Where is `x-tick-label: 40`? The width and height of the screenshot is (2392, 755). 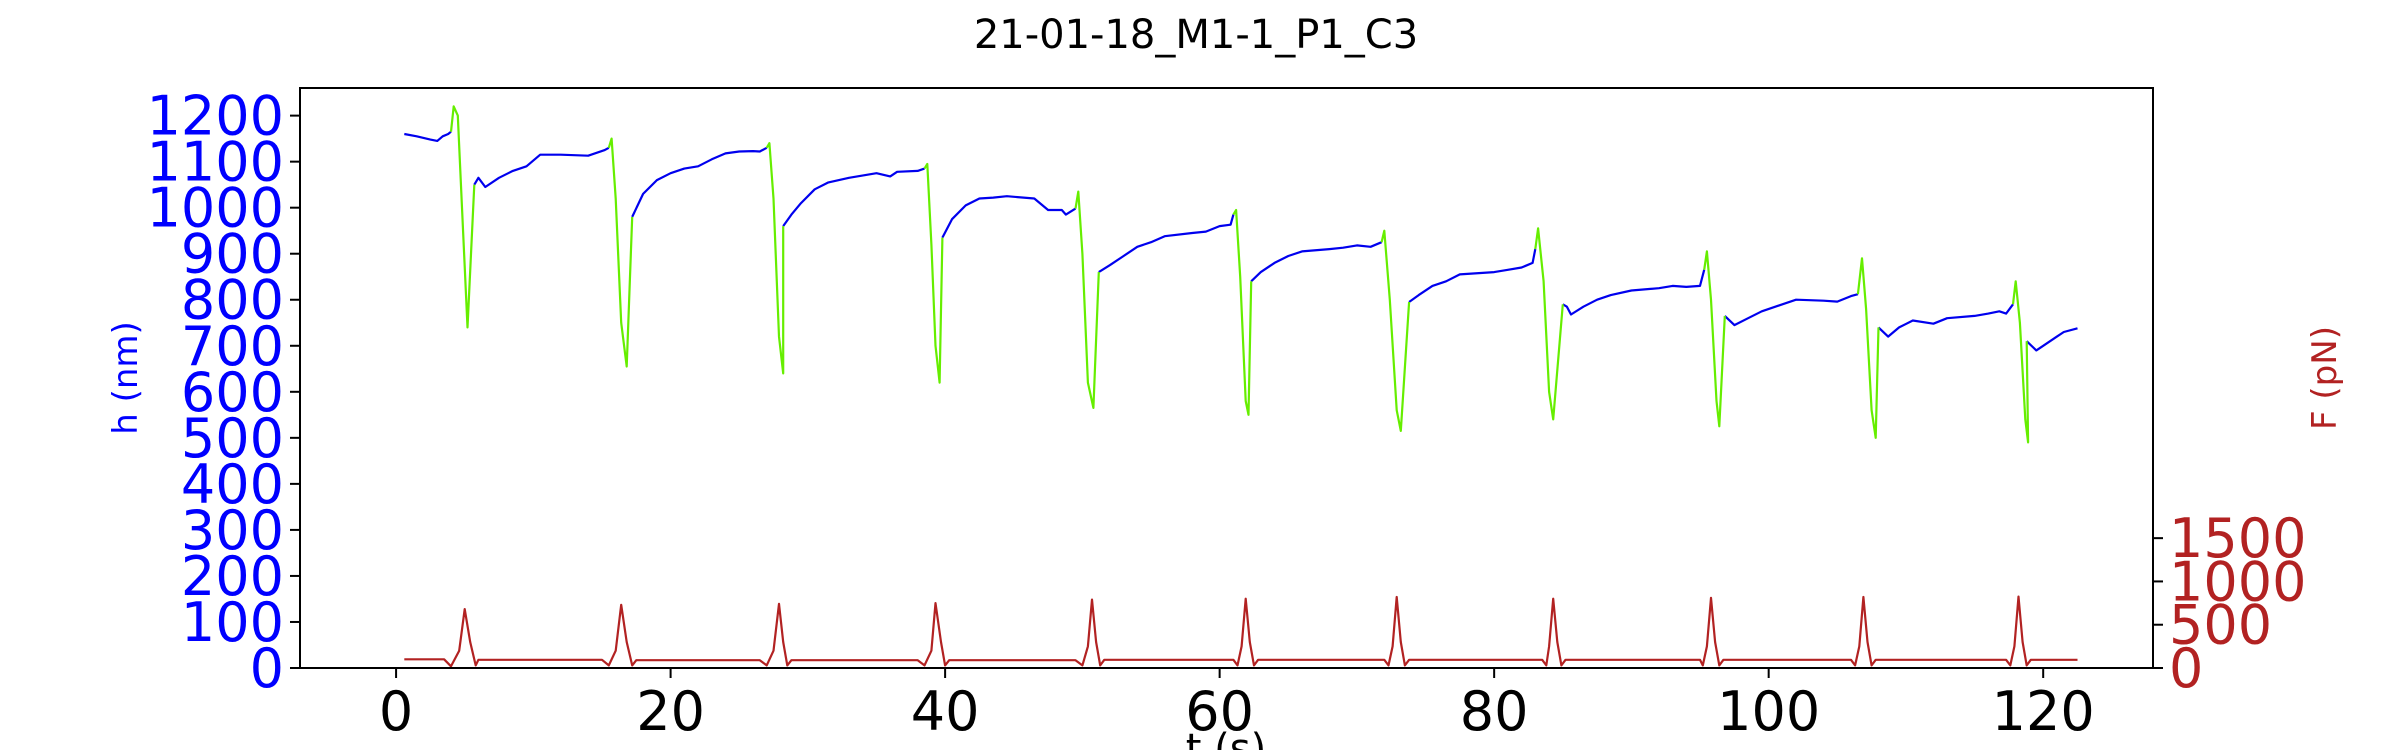
x-tick-label: 40 is located at coordinates (945, 711).